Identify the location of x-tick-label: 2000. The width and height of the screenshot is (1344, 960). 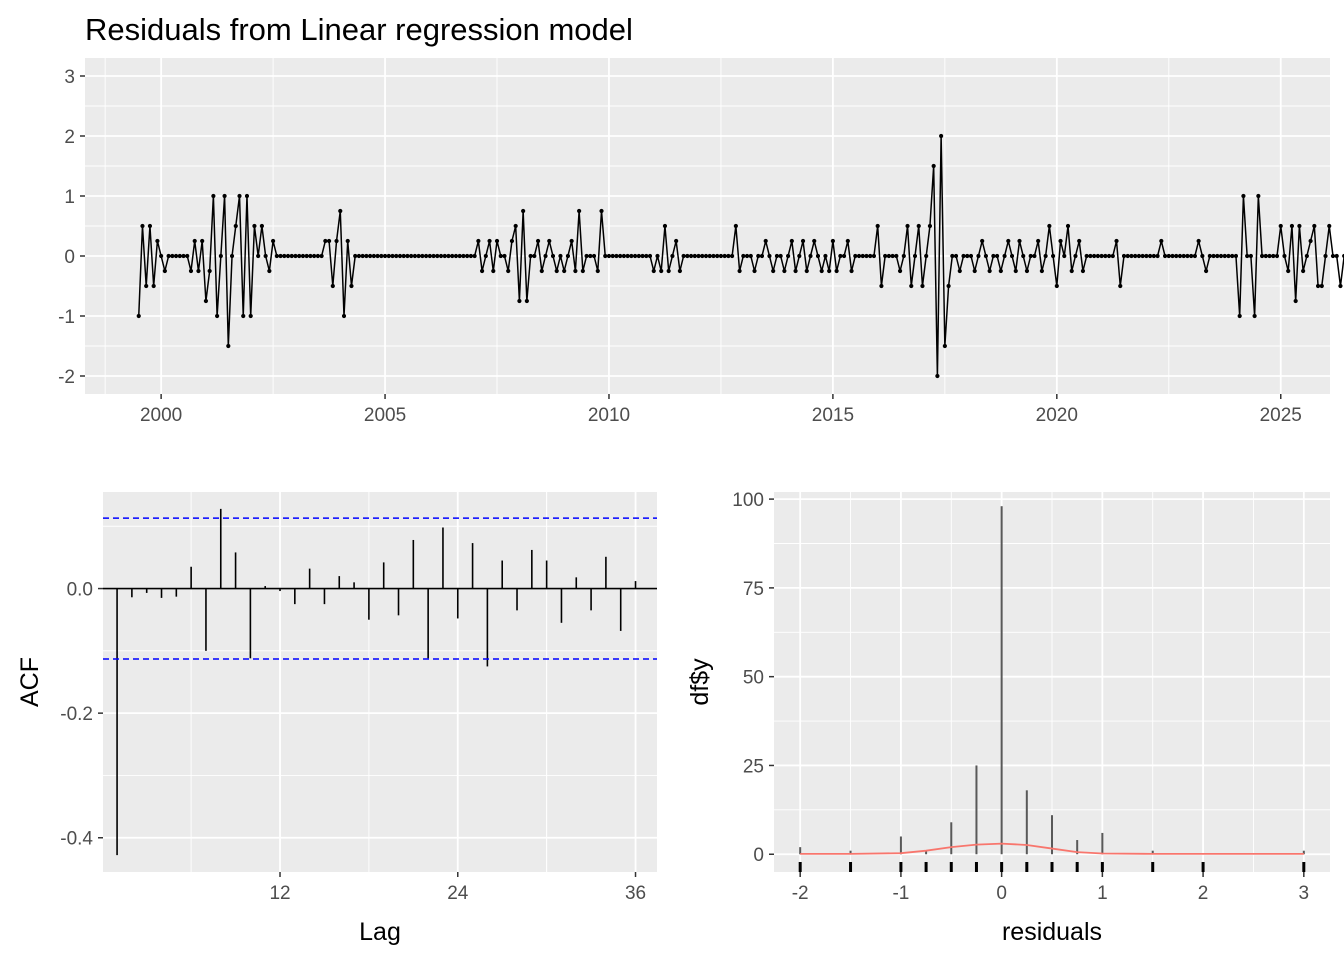
(161, 415).